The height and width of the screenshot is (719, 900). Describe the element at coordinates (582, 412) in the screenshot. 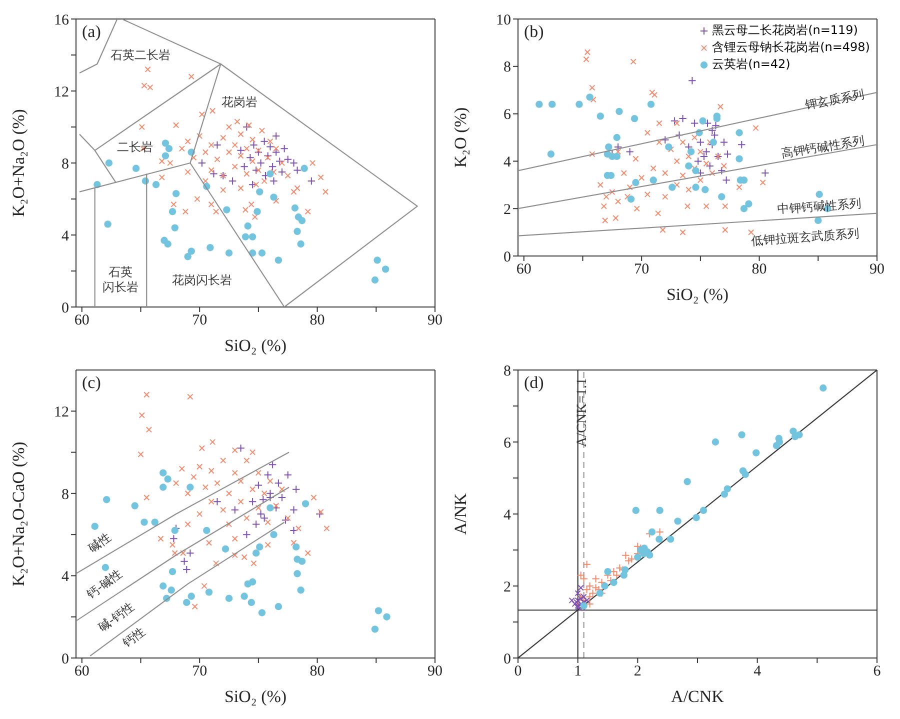

I see `ref-line-label: A/CNK=1.1` at that location.